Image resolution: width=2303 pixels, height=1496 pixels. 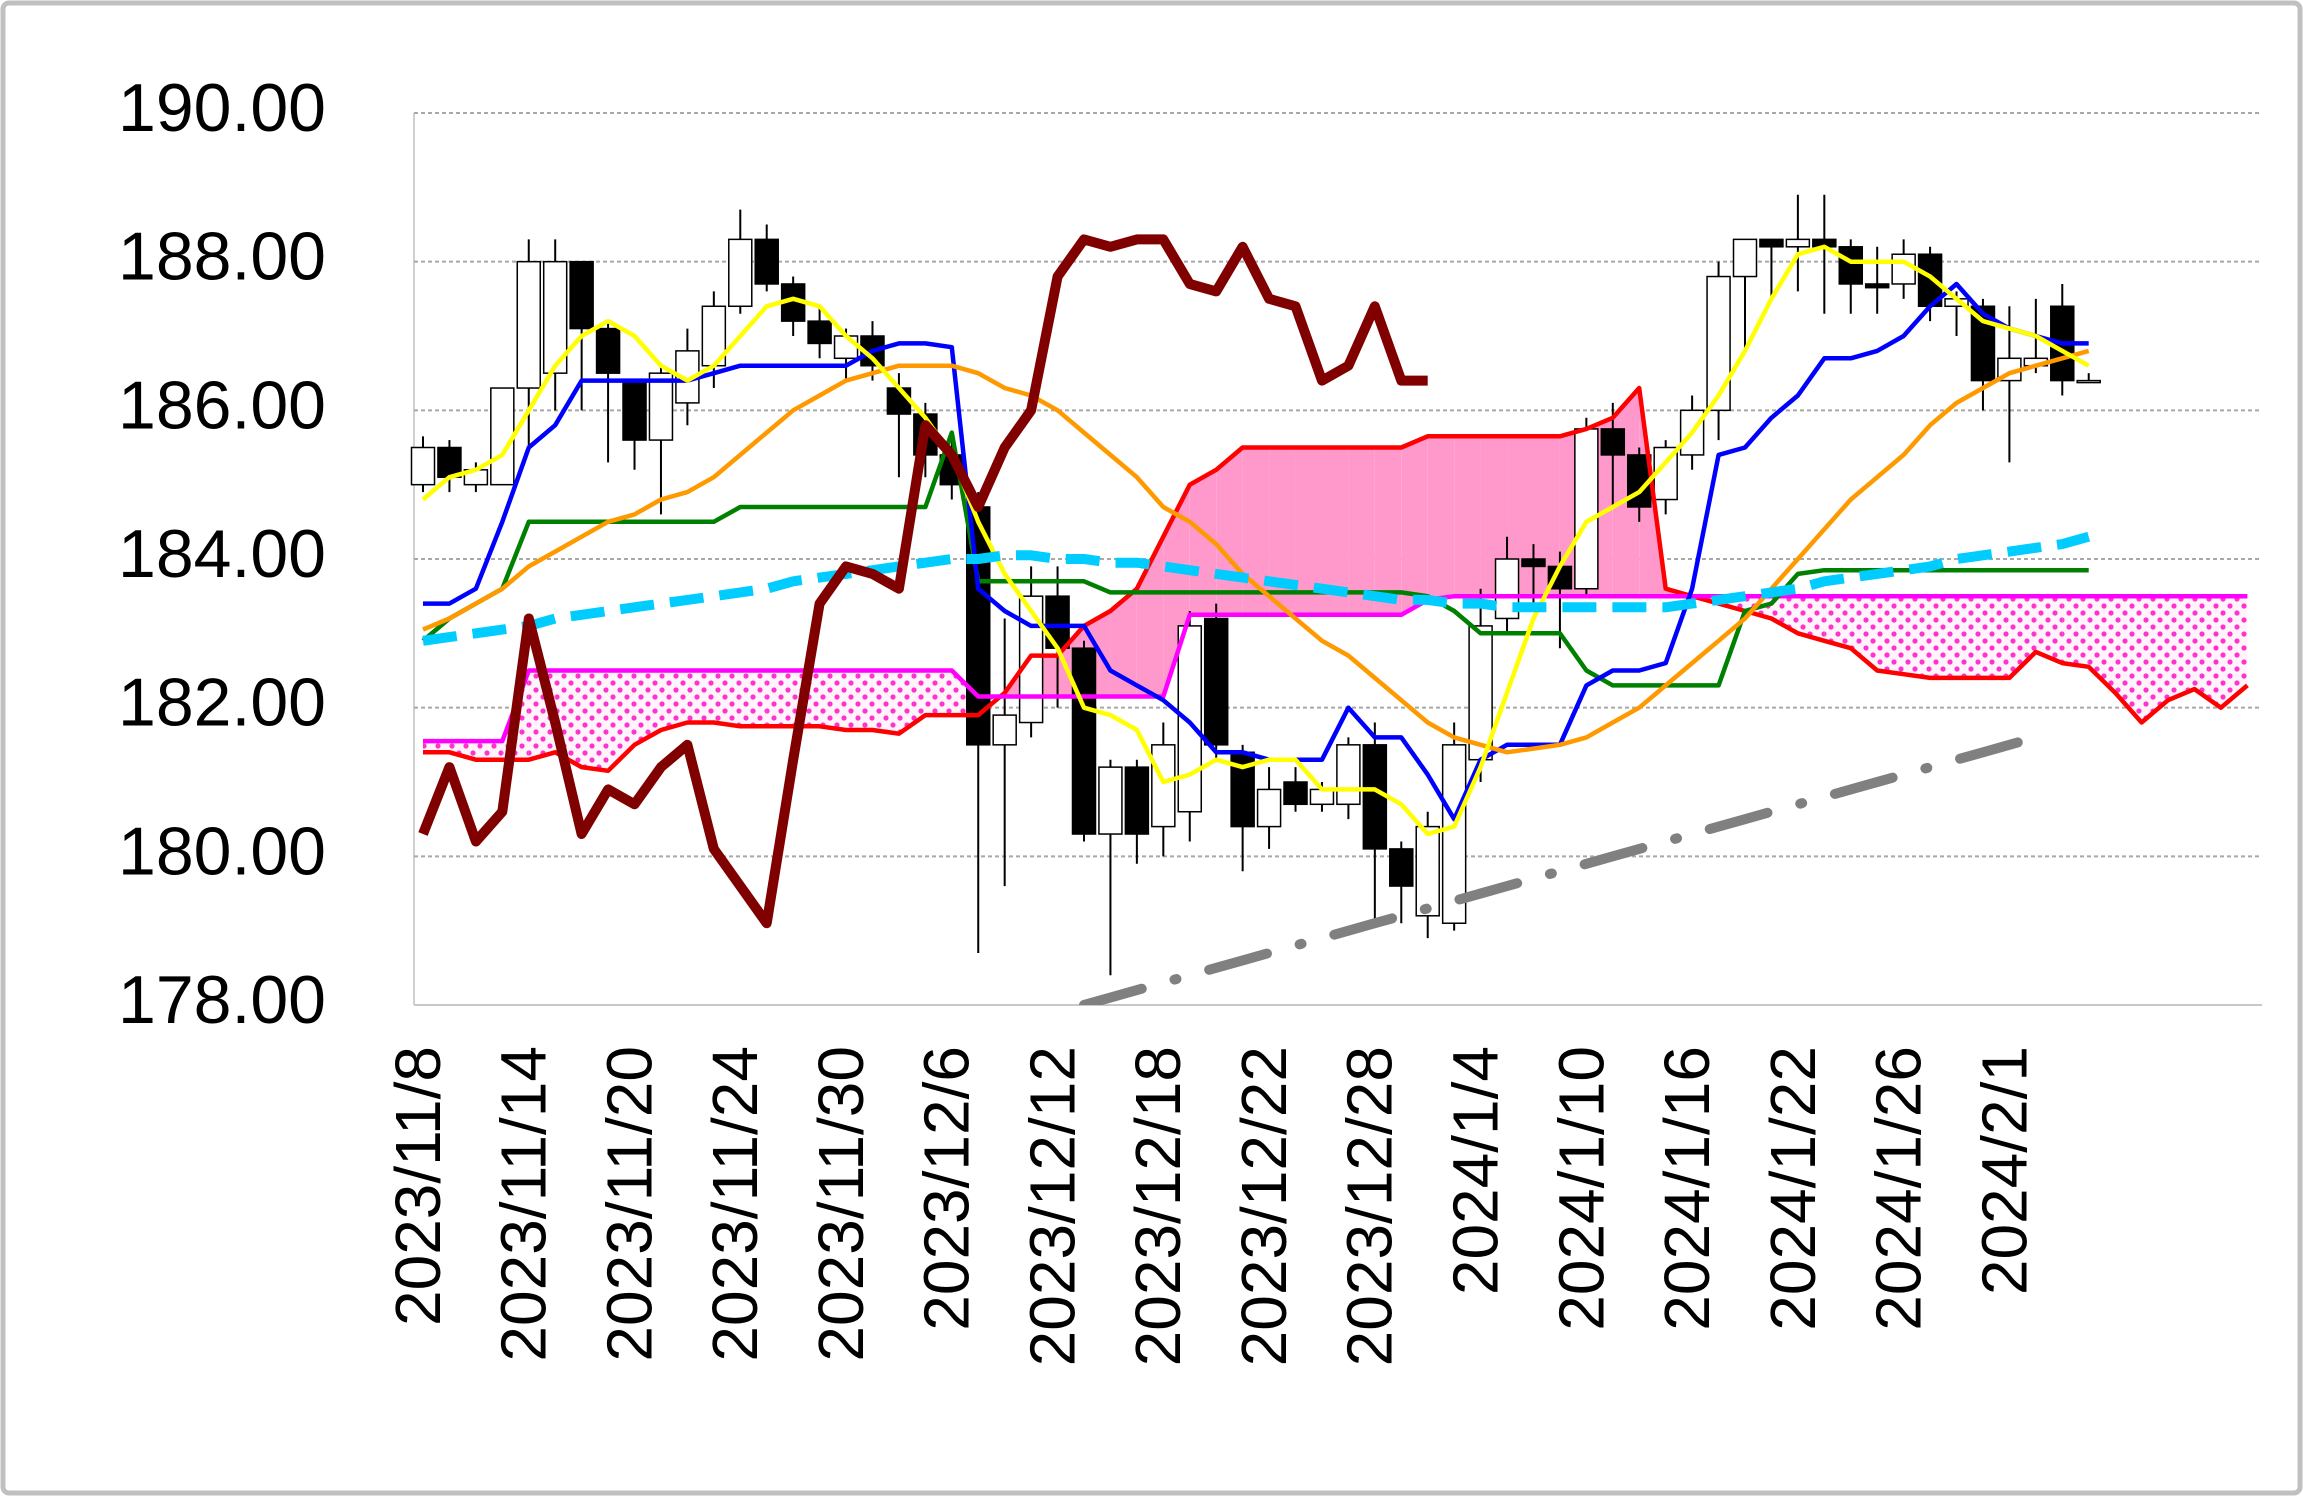 What do you see at coordinates (1793, 1188) in the screenshot?
I see `x-tick-label: 2024/1/22` at bounding box center [1793, 1188].